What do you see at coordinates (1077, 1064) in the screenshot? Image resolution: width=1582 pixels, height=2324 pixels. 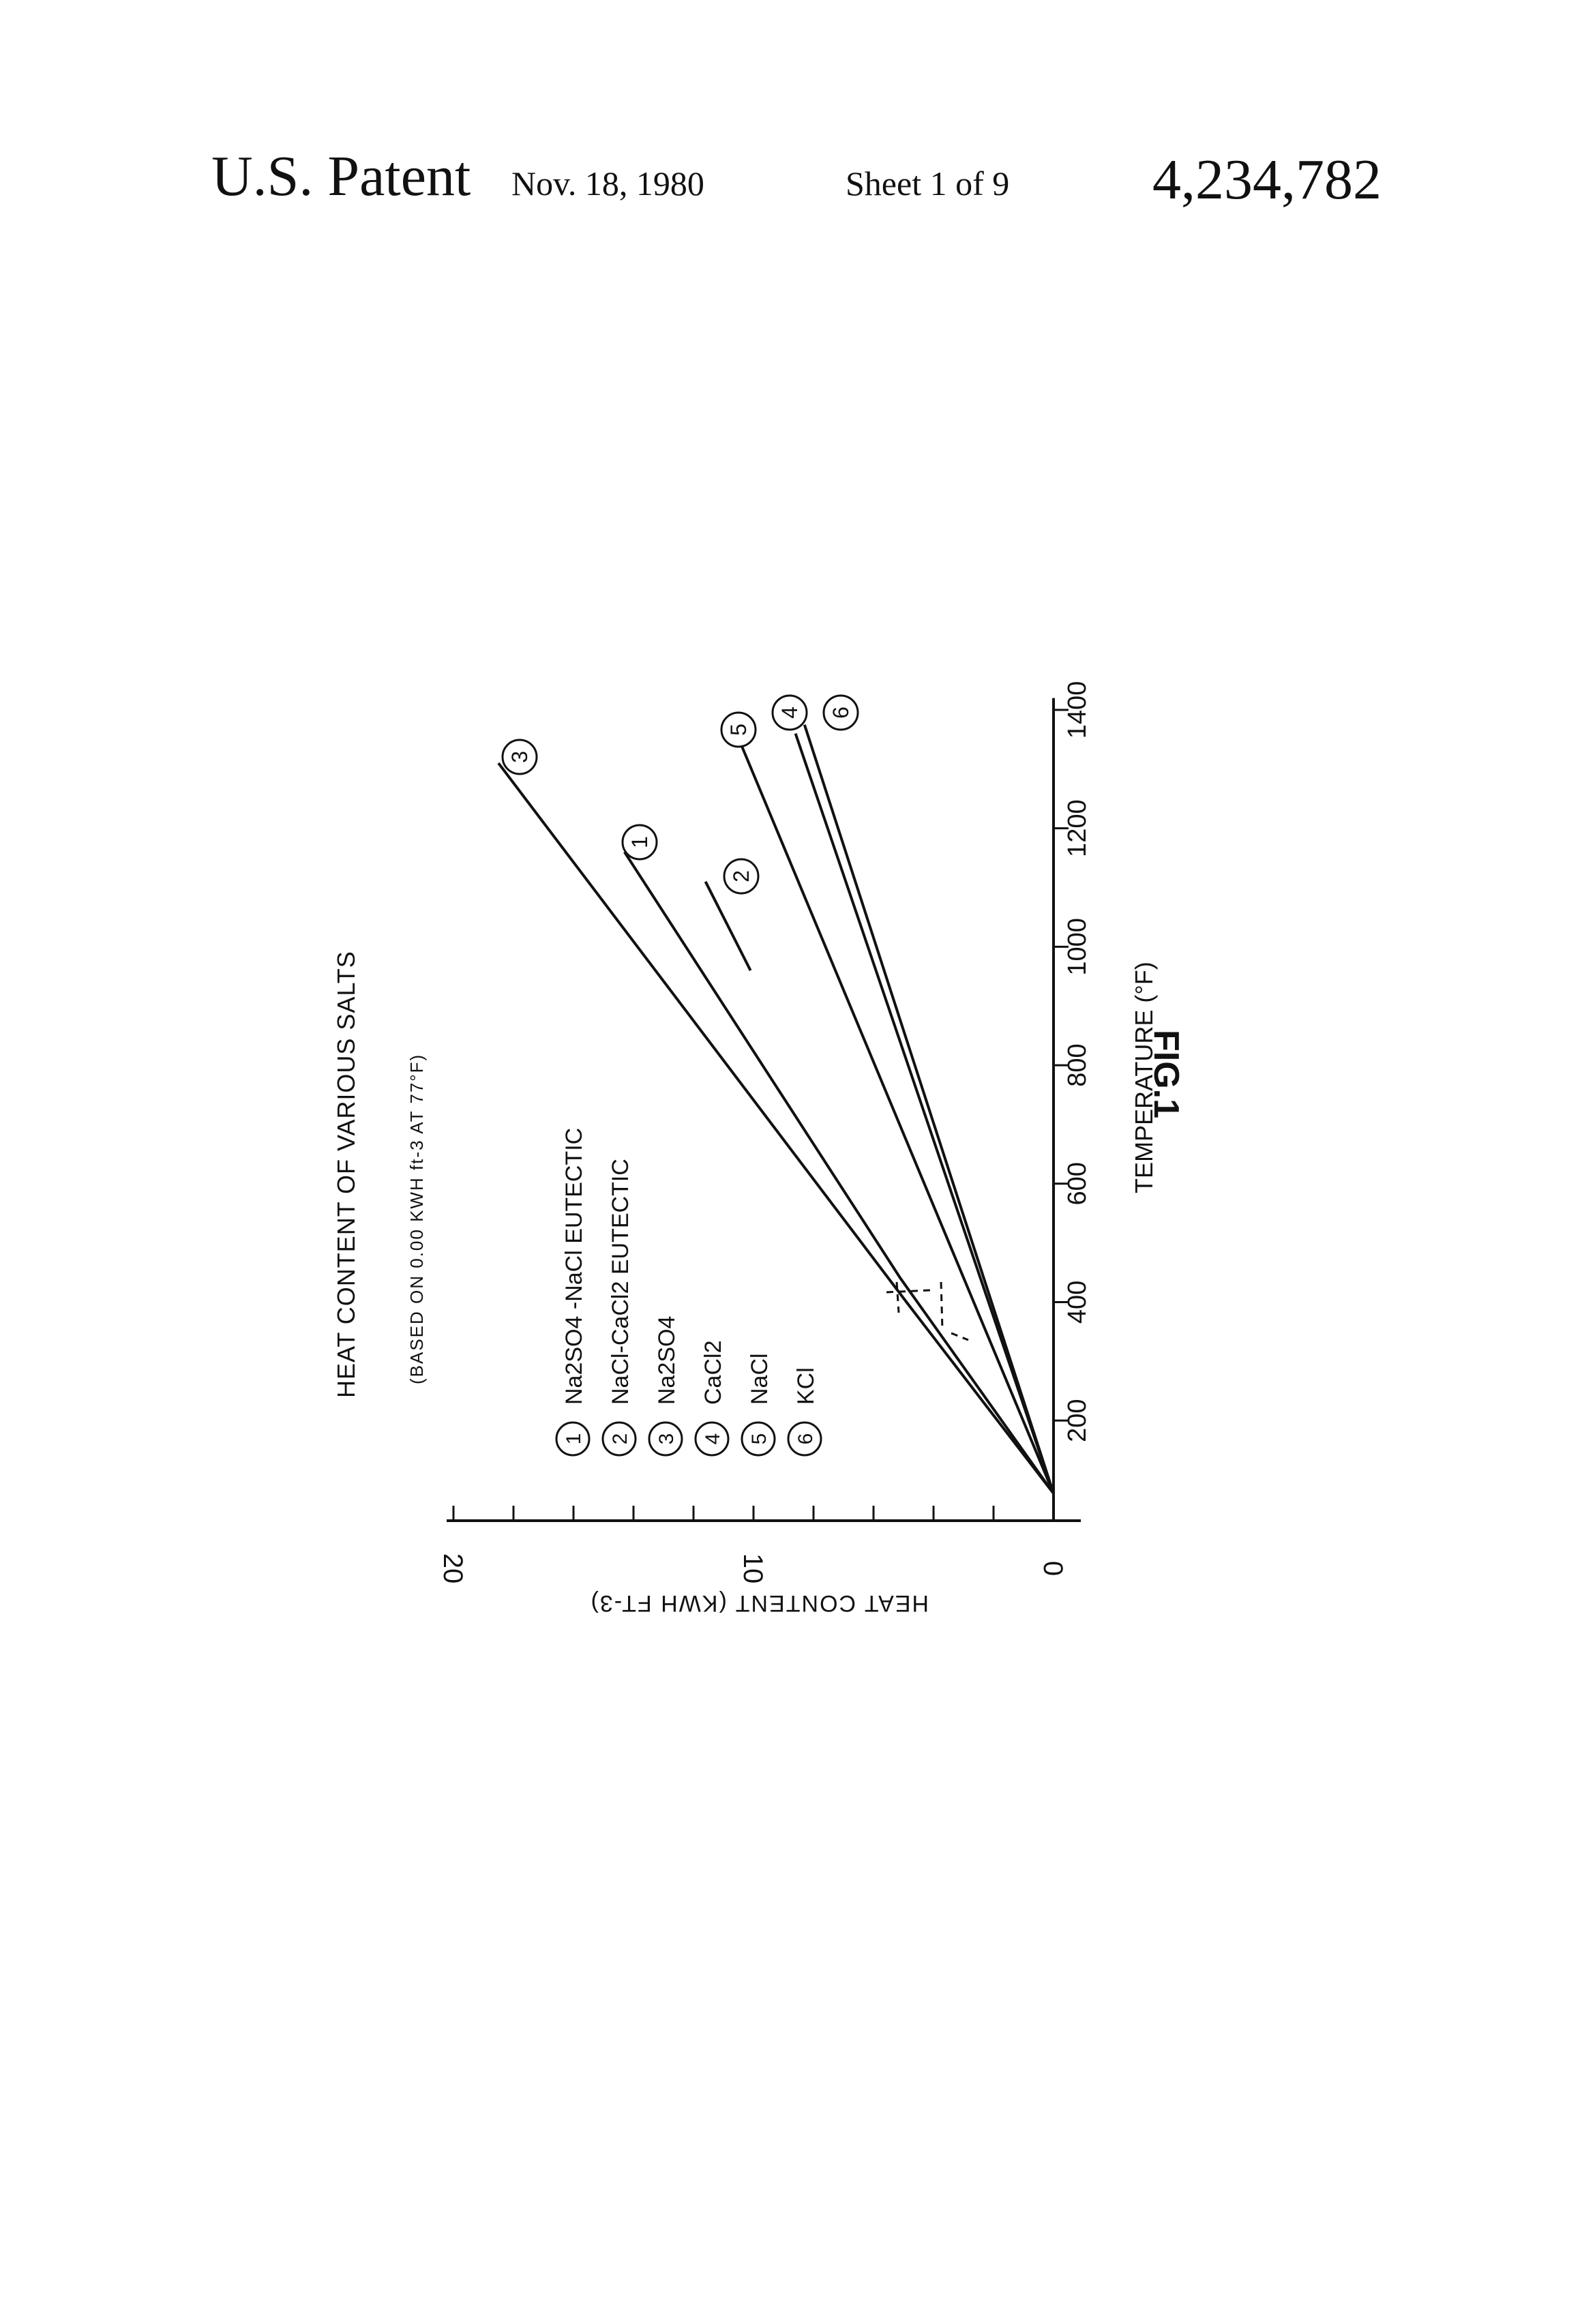 I see `x-tick-label: 800` at bounding box center [1077, 1064].